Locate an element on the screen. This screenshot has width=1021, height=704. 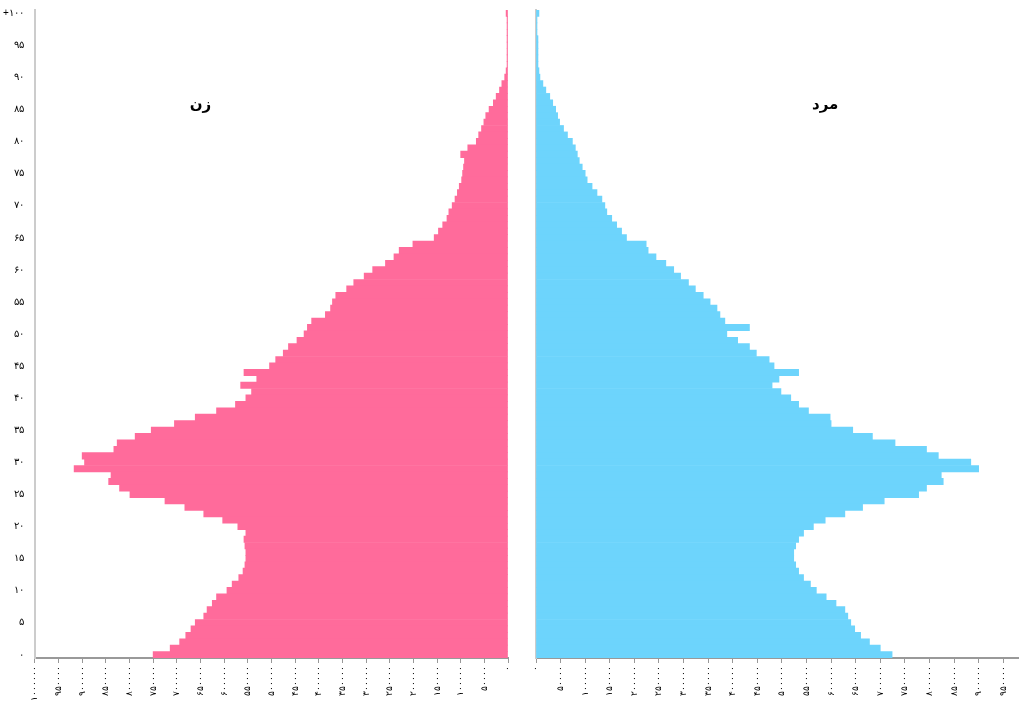
x-tick-label: ۱۰۰۰۰۰۰ is located at coordinates (34, 683).